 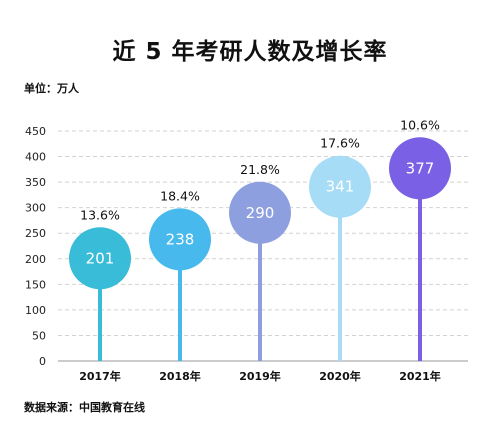 I want to click on x-tick-label: 2017年, so click(x=100, y=376).